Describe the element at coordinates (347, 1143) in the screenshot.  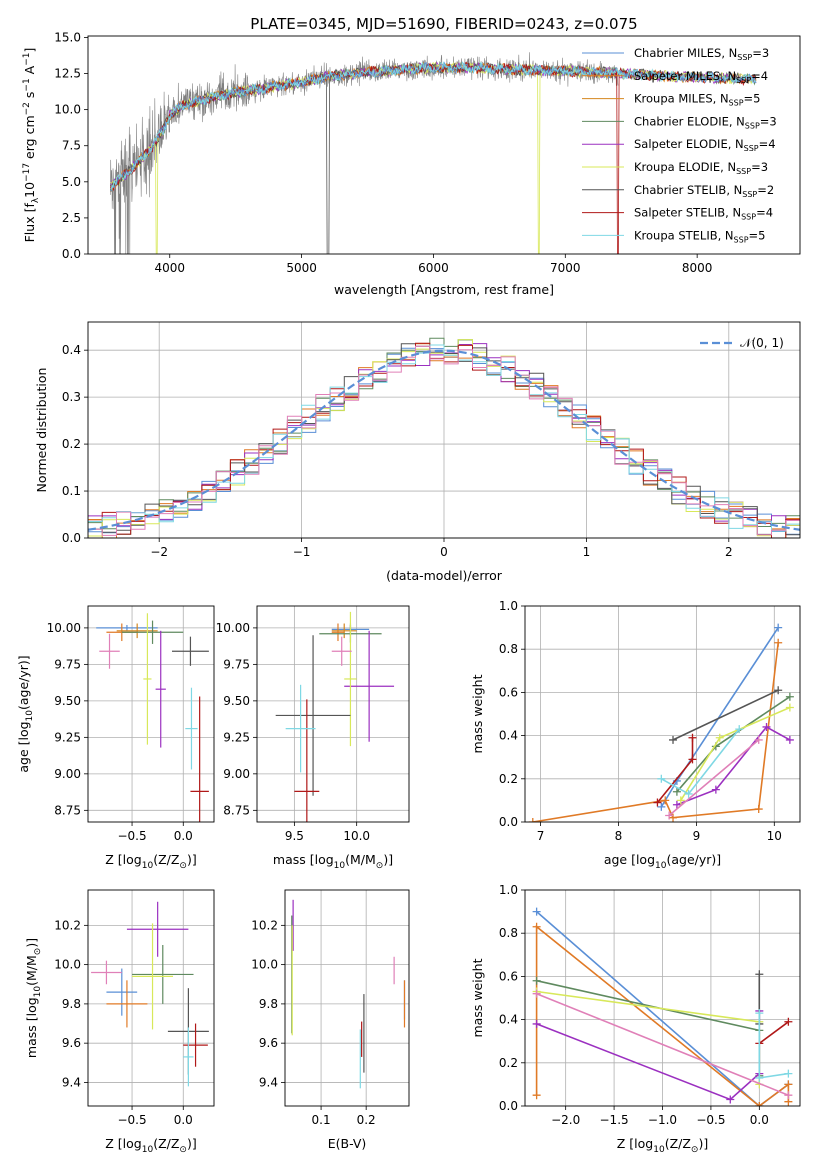
I see `x-axis-label: E(B-V)` at that location.